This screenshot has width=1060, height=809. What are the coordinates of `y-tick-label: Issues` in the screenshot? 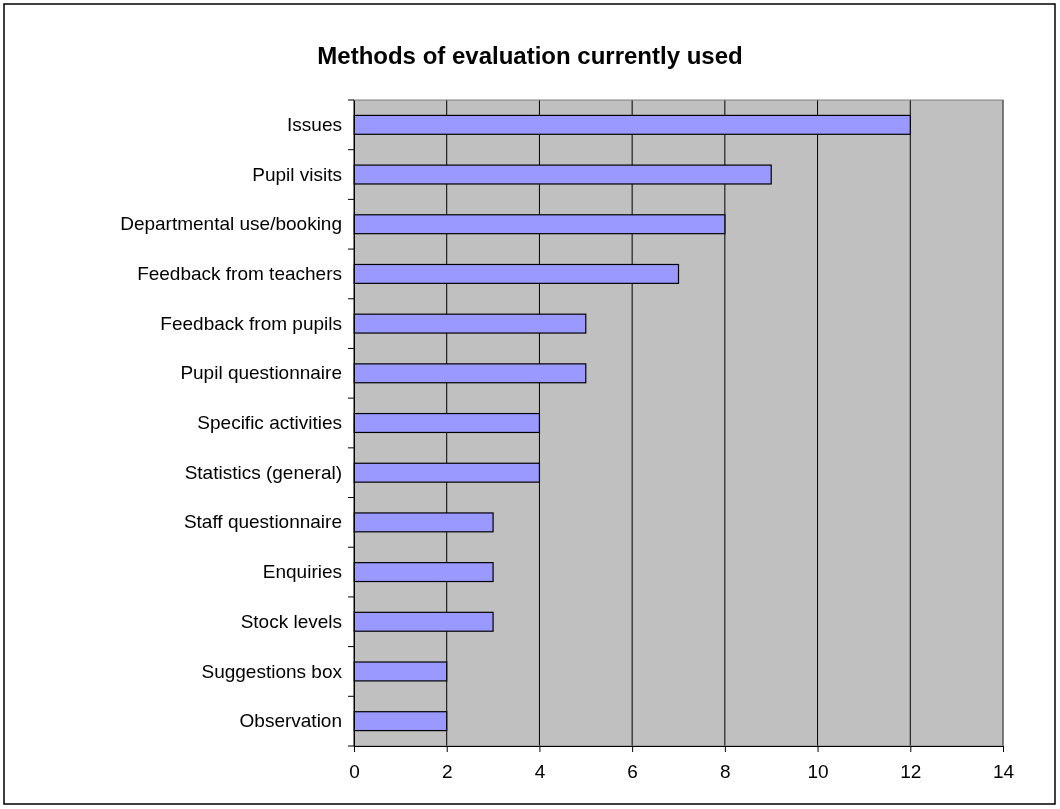 It's located at (314, 124).